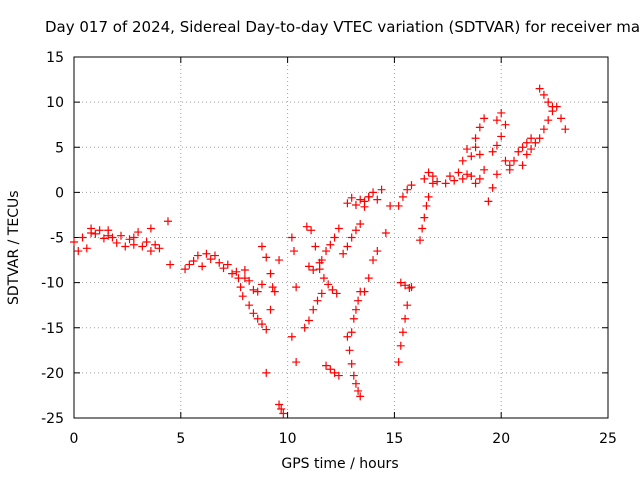 The width and height of the screenshot is (640, 480). I want to click on y-tick-label: 10, so click(55, 103).